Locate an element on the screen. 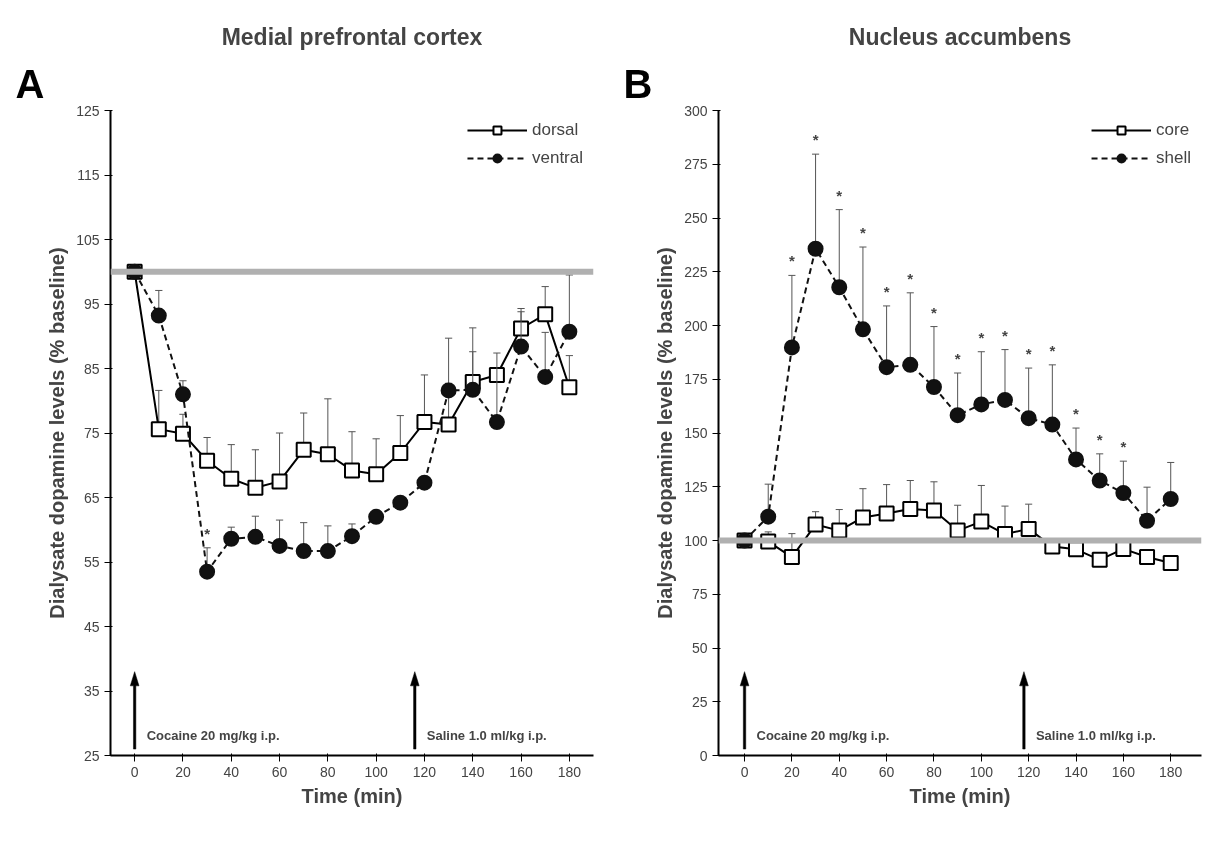 The height and width of the screenshot is (861, 1227). y-tick-label: 0 is located at coordinates (703, 755).